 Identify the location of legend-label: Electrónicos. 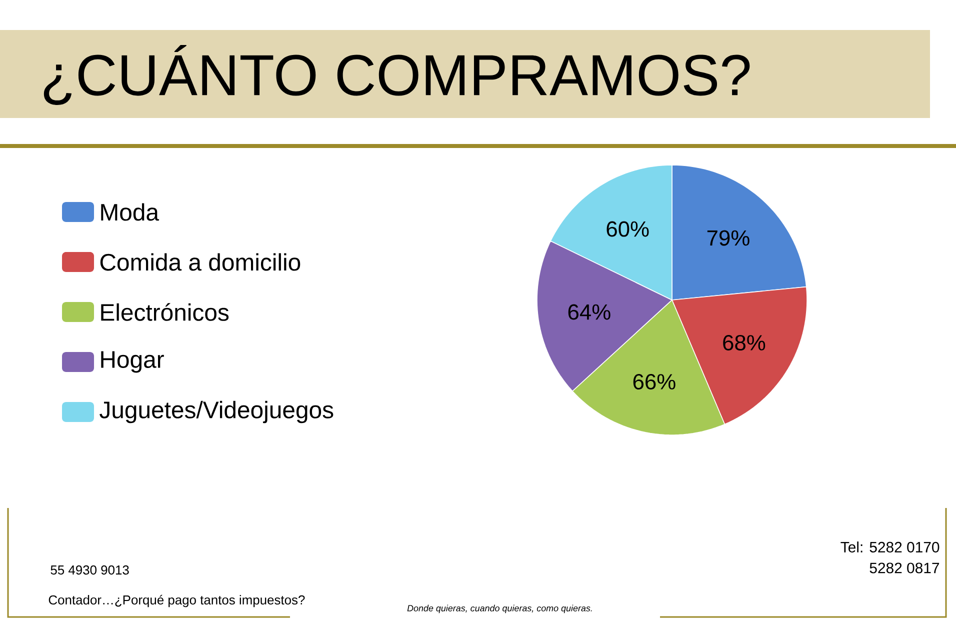
(165, 312).